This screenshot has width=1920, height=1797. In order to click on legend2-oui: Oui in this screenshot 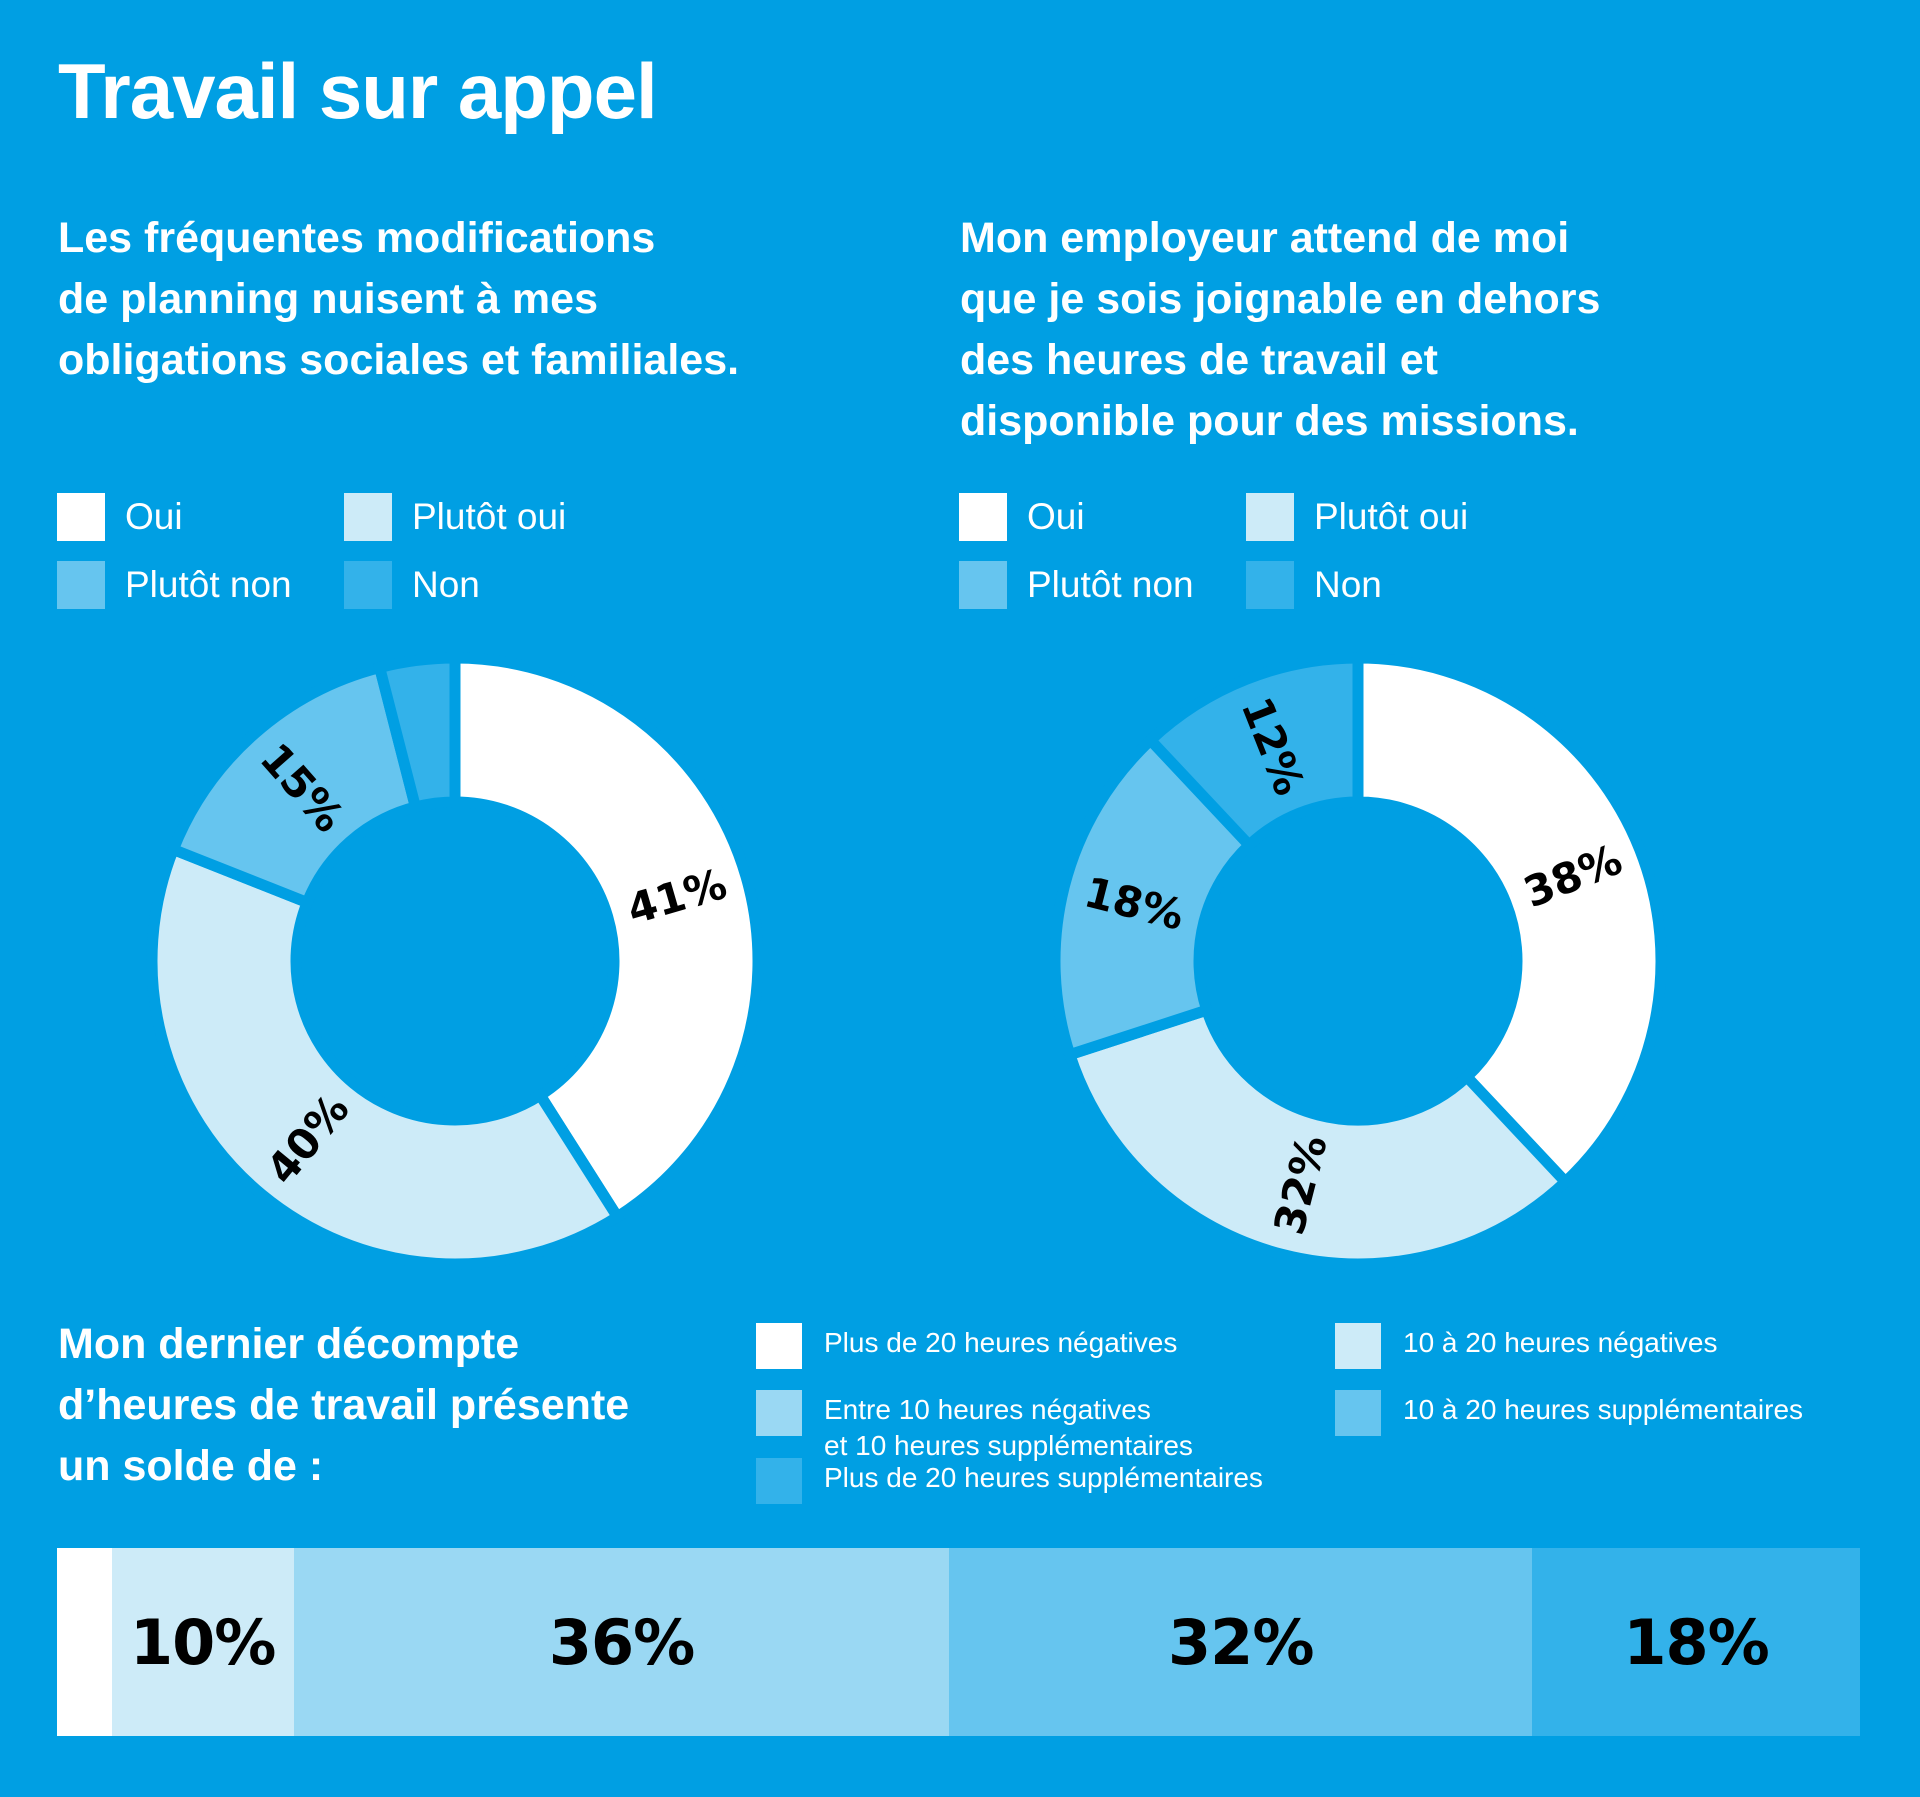, I will do `click(1022, 517)`.